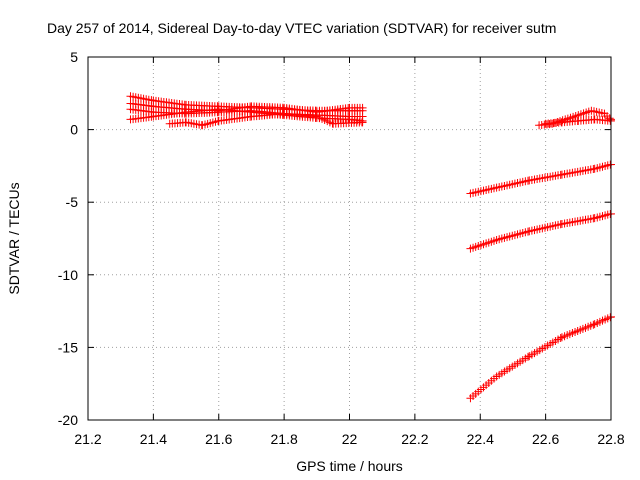 Image resolution: width=640 pixels, height=480 pixels. What do you see at coordinates (545, 439) in the screenshot?
I see `x-tick-label: 22.6` at bounding box center [545, 439].